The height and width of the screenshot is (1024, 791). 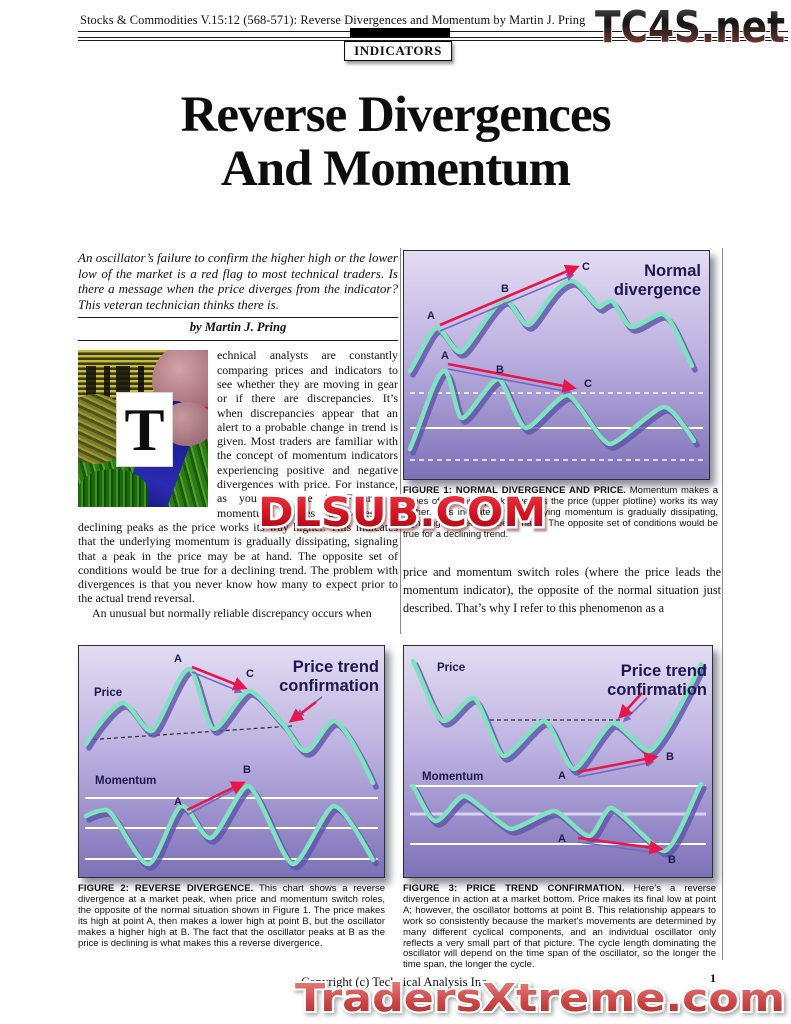 I want to click on figure3-annotation-line1: Price trend, so click(x=664, y=671).